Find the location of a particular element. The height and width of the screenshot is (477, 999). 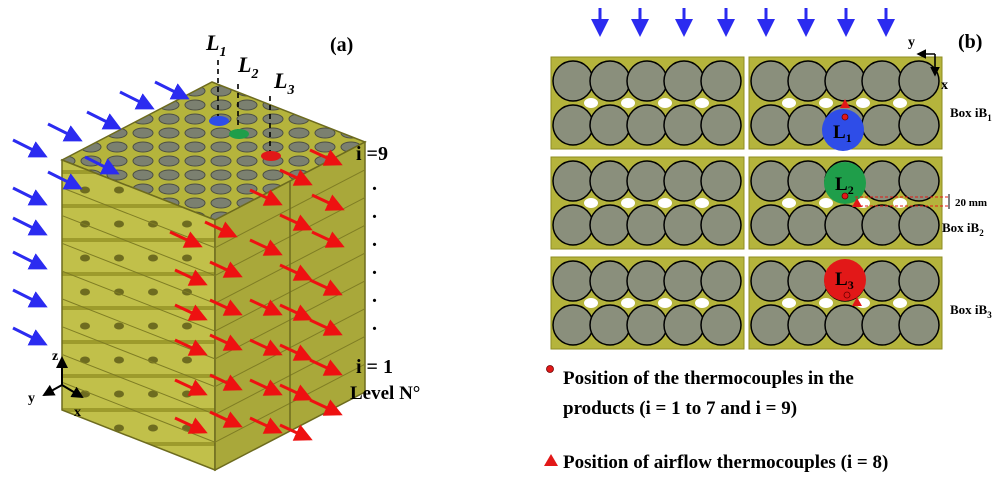

airflow-in-arrows is located at coordinates (101, 213).